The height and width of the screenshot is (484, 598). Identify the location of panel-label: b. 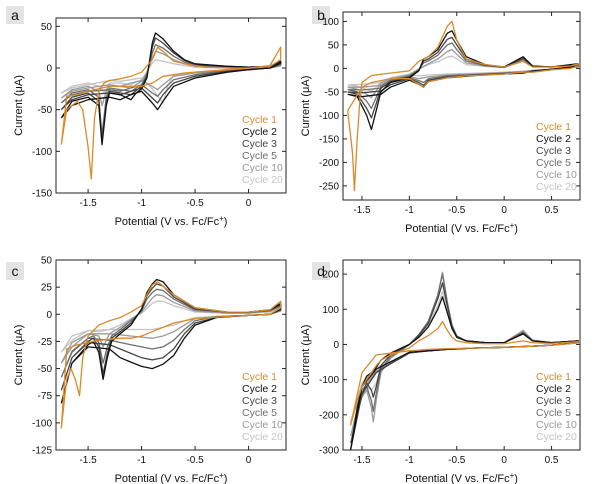
(321, 15).